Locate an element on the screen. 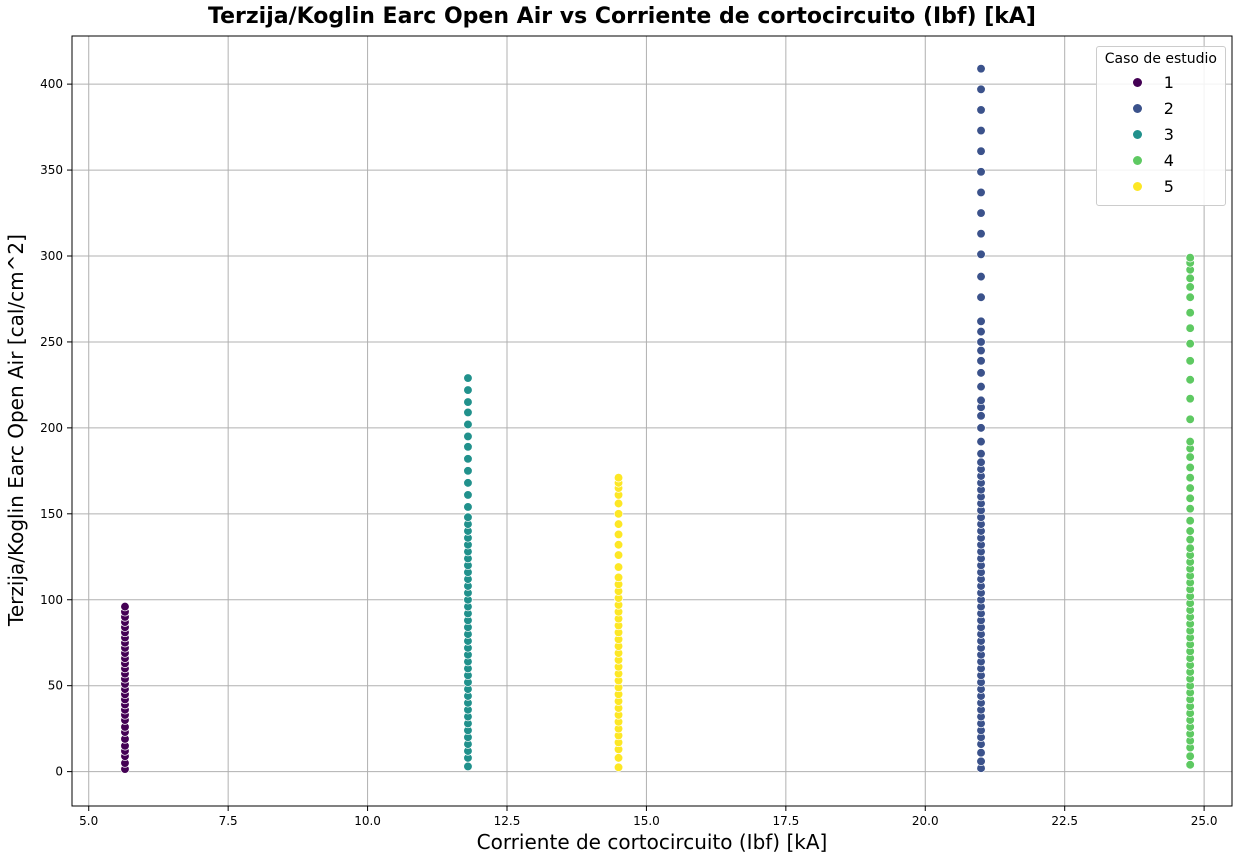 Image resolution: width=1244 pixels, height=866 pixels. y-tick-label: 0 is located at coordinates (59, 772).